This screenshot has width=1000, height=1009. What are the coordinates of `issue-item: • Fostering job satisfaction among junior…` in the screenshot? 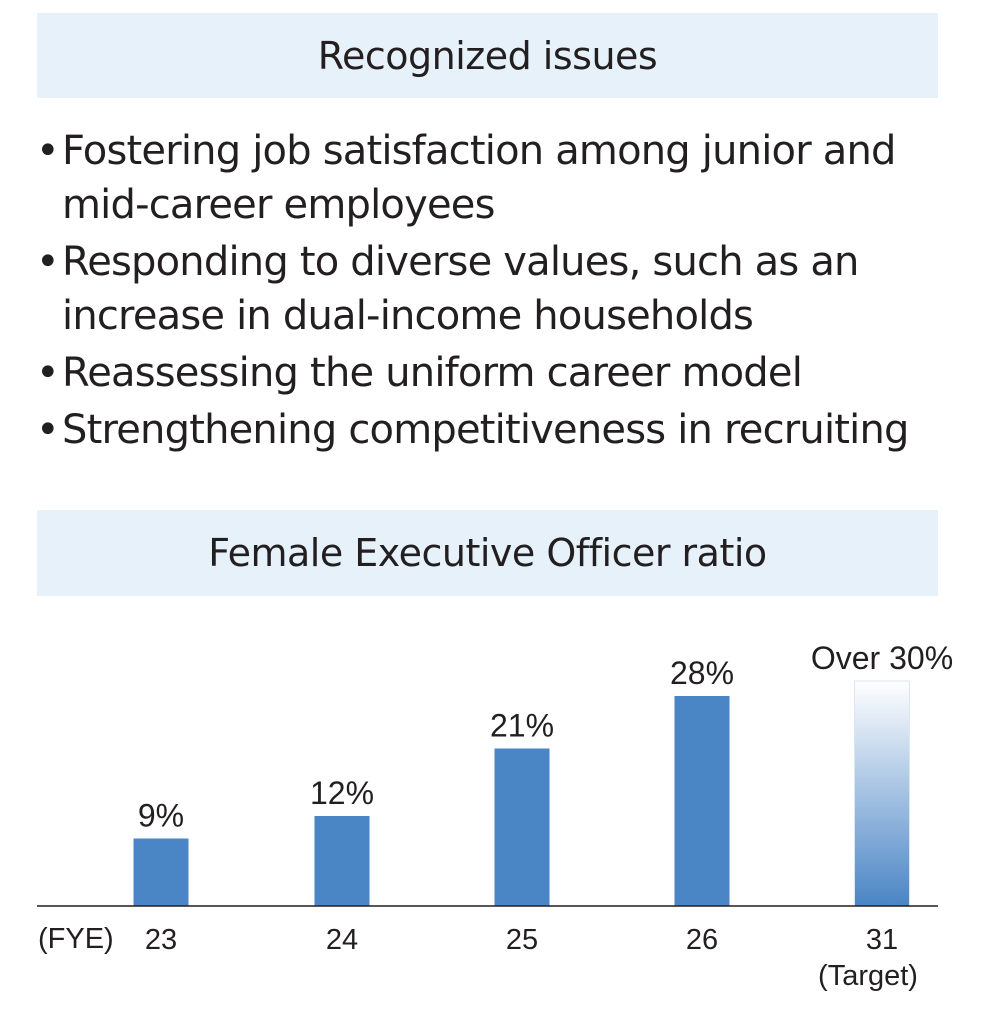 It's located at (506, 178).